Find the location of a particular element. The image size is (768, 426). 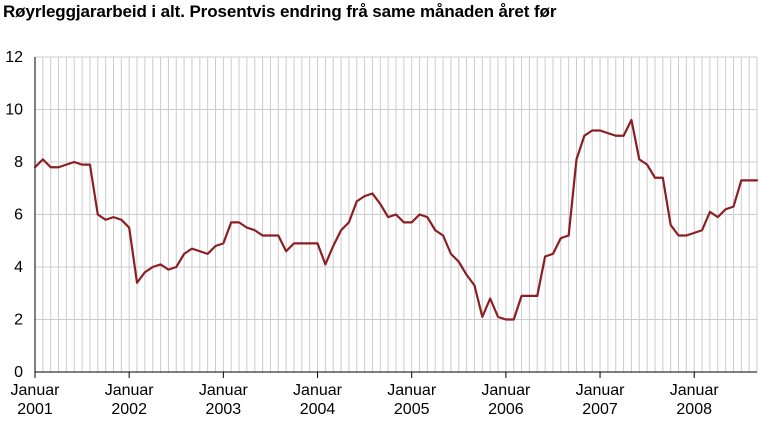

y-tick-label: 2 is located at coordinates (18, 320).